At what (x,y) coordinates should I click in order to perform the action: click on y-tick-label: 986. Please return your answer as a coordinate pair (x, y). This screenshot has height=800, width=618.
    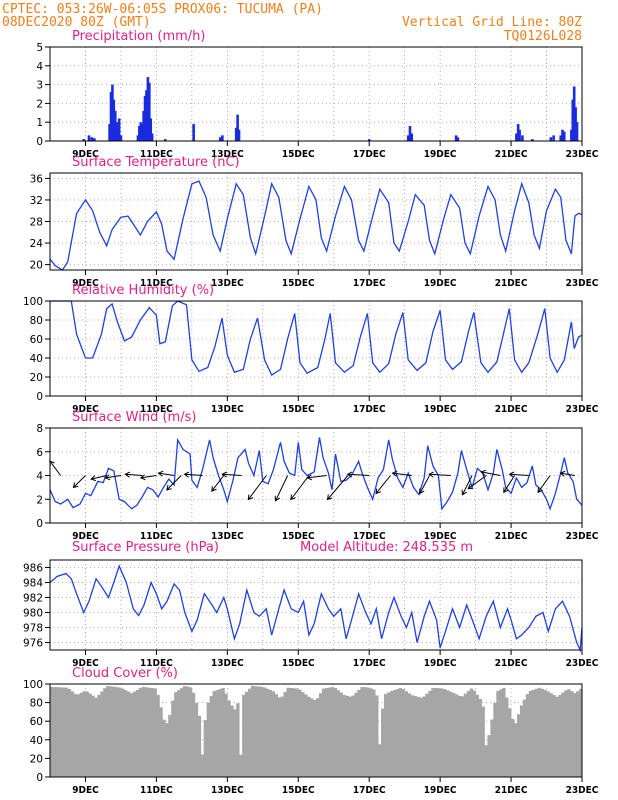
    Looking at the image, I should click on (33, 569).